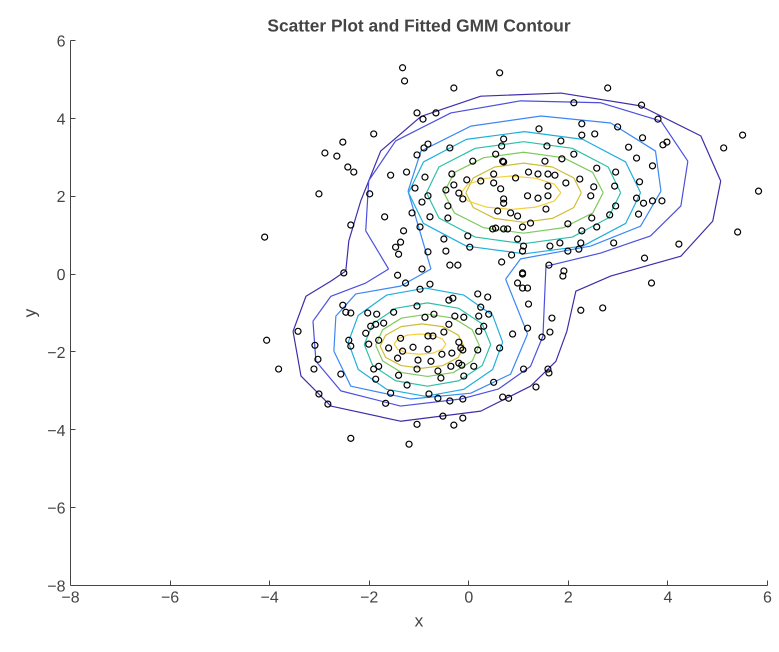 This screenshot has width=779, height=652. I want to click on y-axis-title: y, so click(29, 313).